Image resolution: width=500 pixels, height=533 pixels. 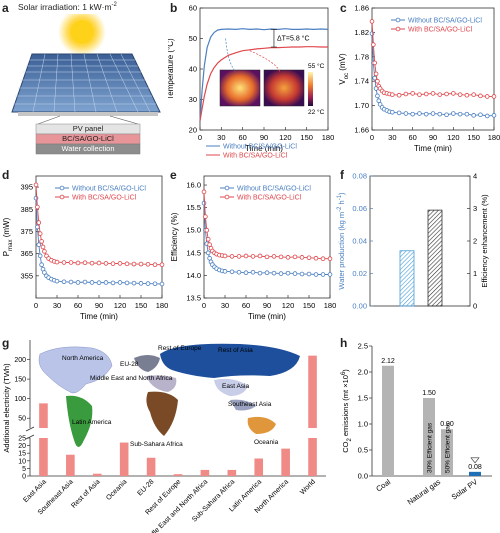 I want to click on x-tick-label: 150, so click(x=306, y=137).